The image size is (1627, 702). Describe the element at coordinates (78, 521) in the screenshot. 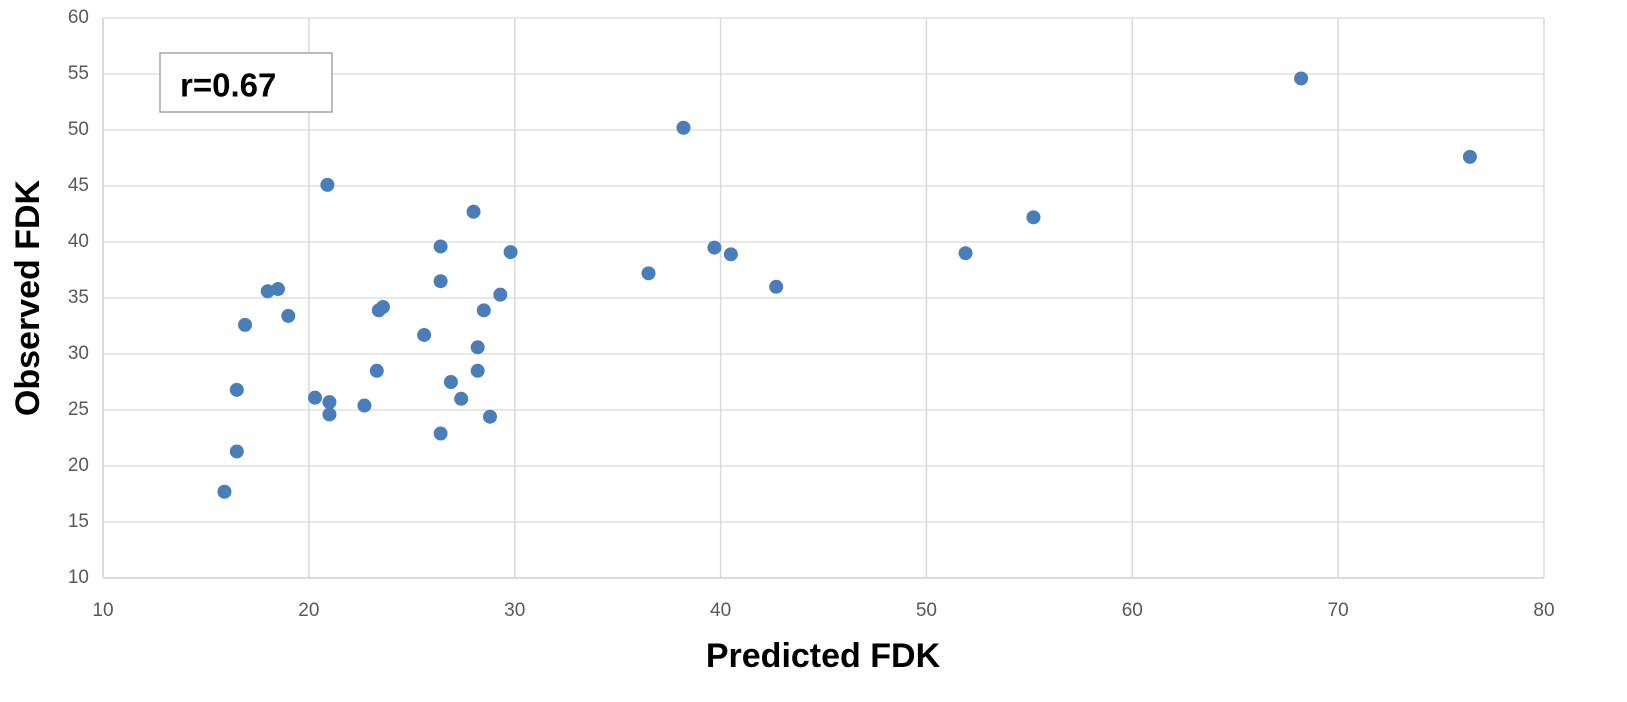

I see `y-tick-label: 15` at that location.